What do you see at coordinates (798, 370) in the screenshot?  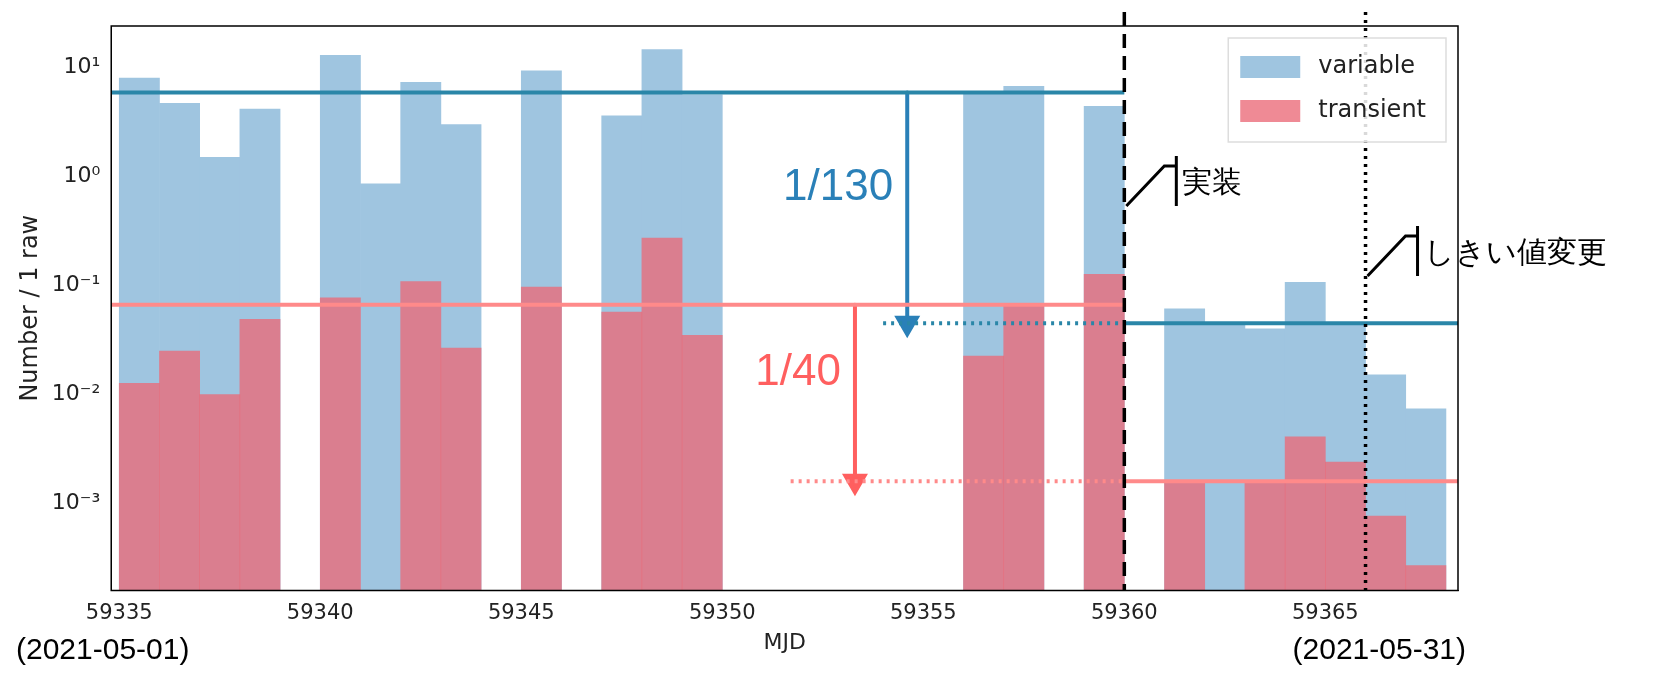 I see `series-label: 1/40` at bounding box center [798, 370].